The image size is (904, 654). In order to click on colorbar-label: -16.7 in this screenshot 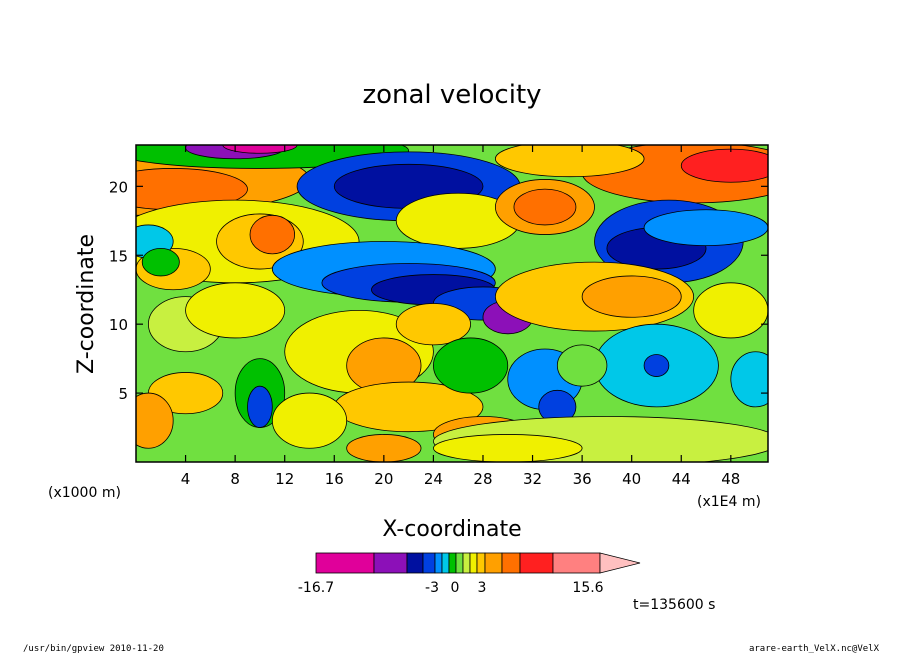, I will do `click(316, 588)`.